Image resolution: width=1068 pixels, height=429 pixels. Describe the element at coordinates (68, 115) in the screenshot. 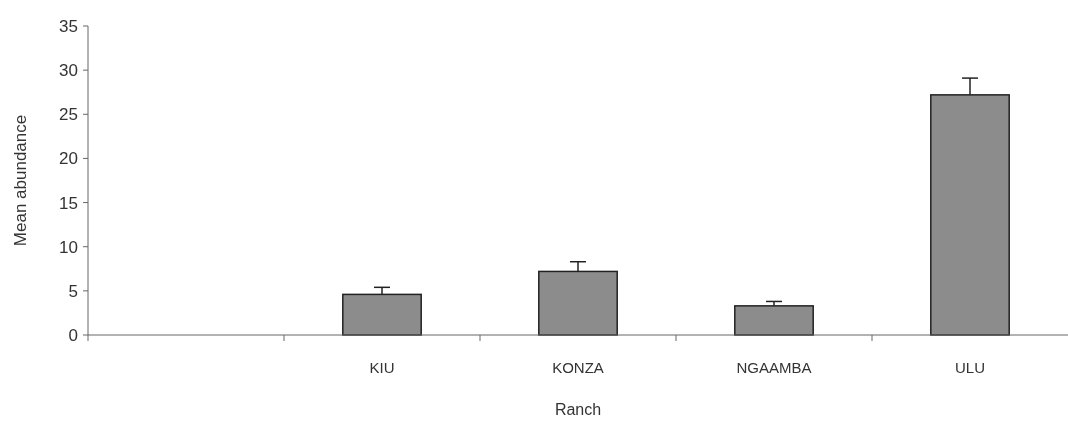

I see `y-tick-label: 25` at that location.